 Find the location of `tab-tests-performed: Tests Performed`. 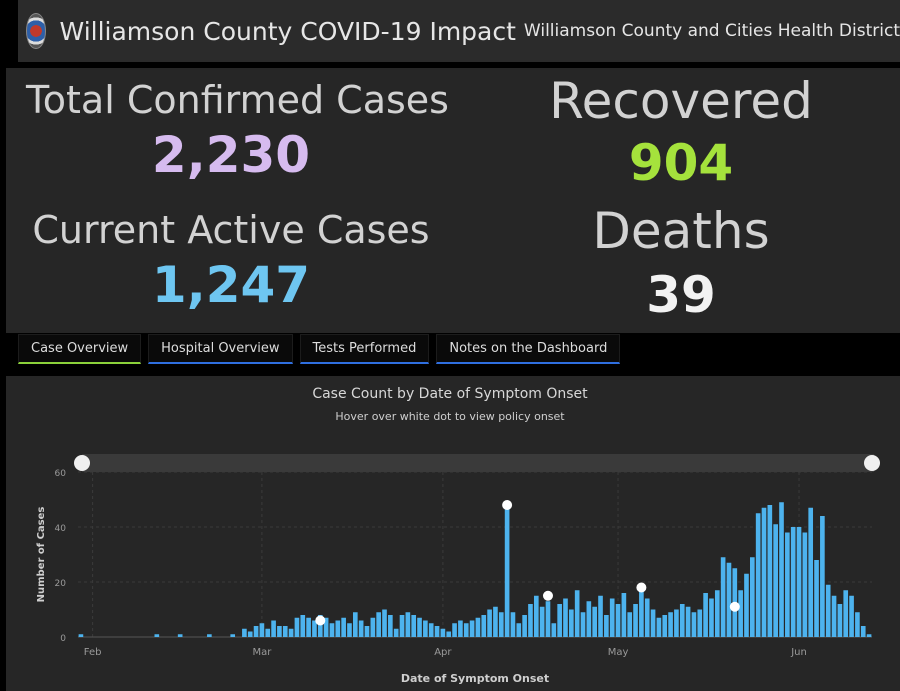

tab-tests-performed: Tests Performed is located at coordinates (364, 349).